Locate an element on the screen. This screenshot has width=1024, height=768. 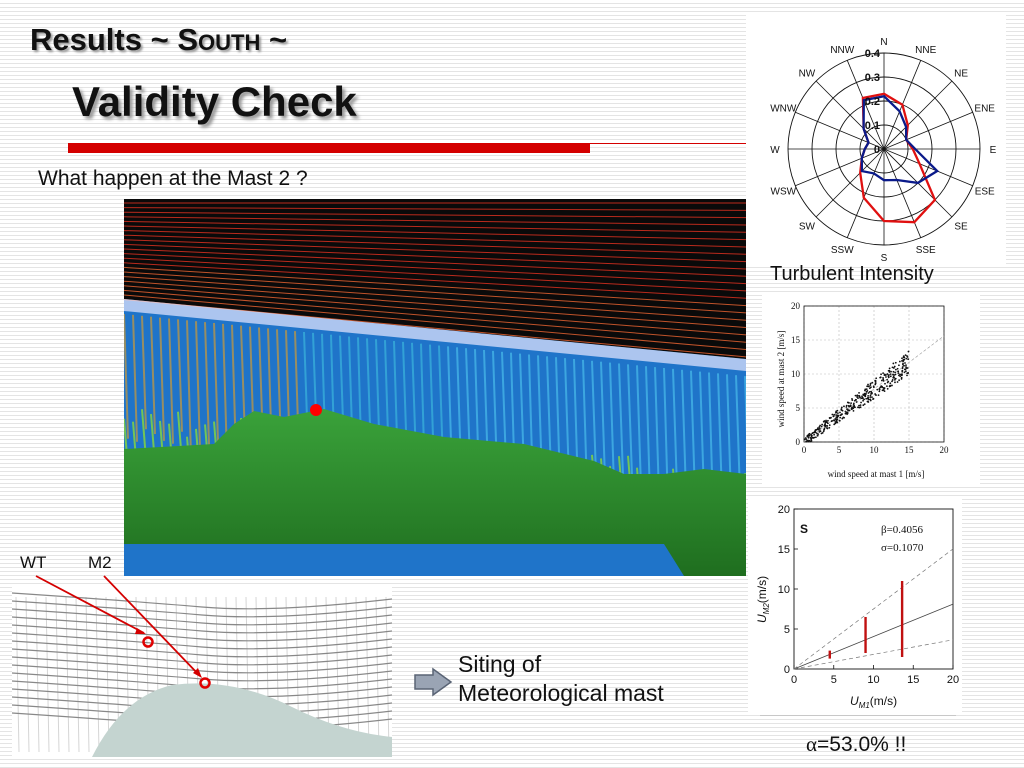
siting-line-2: Meteorological mast is located at coordinates (561, 693).